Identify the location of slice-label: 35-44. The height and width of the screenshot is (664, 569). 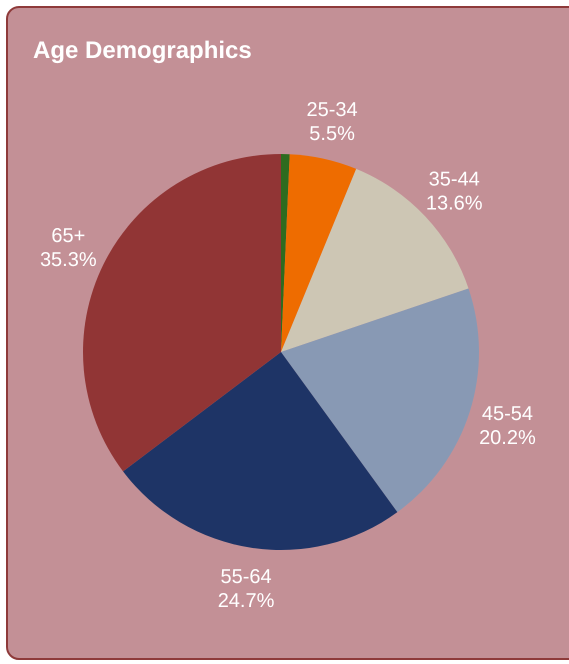
(454, 179).